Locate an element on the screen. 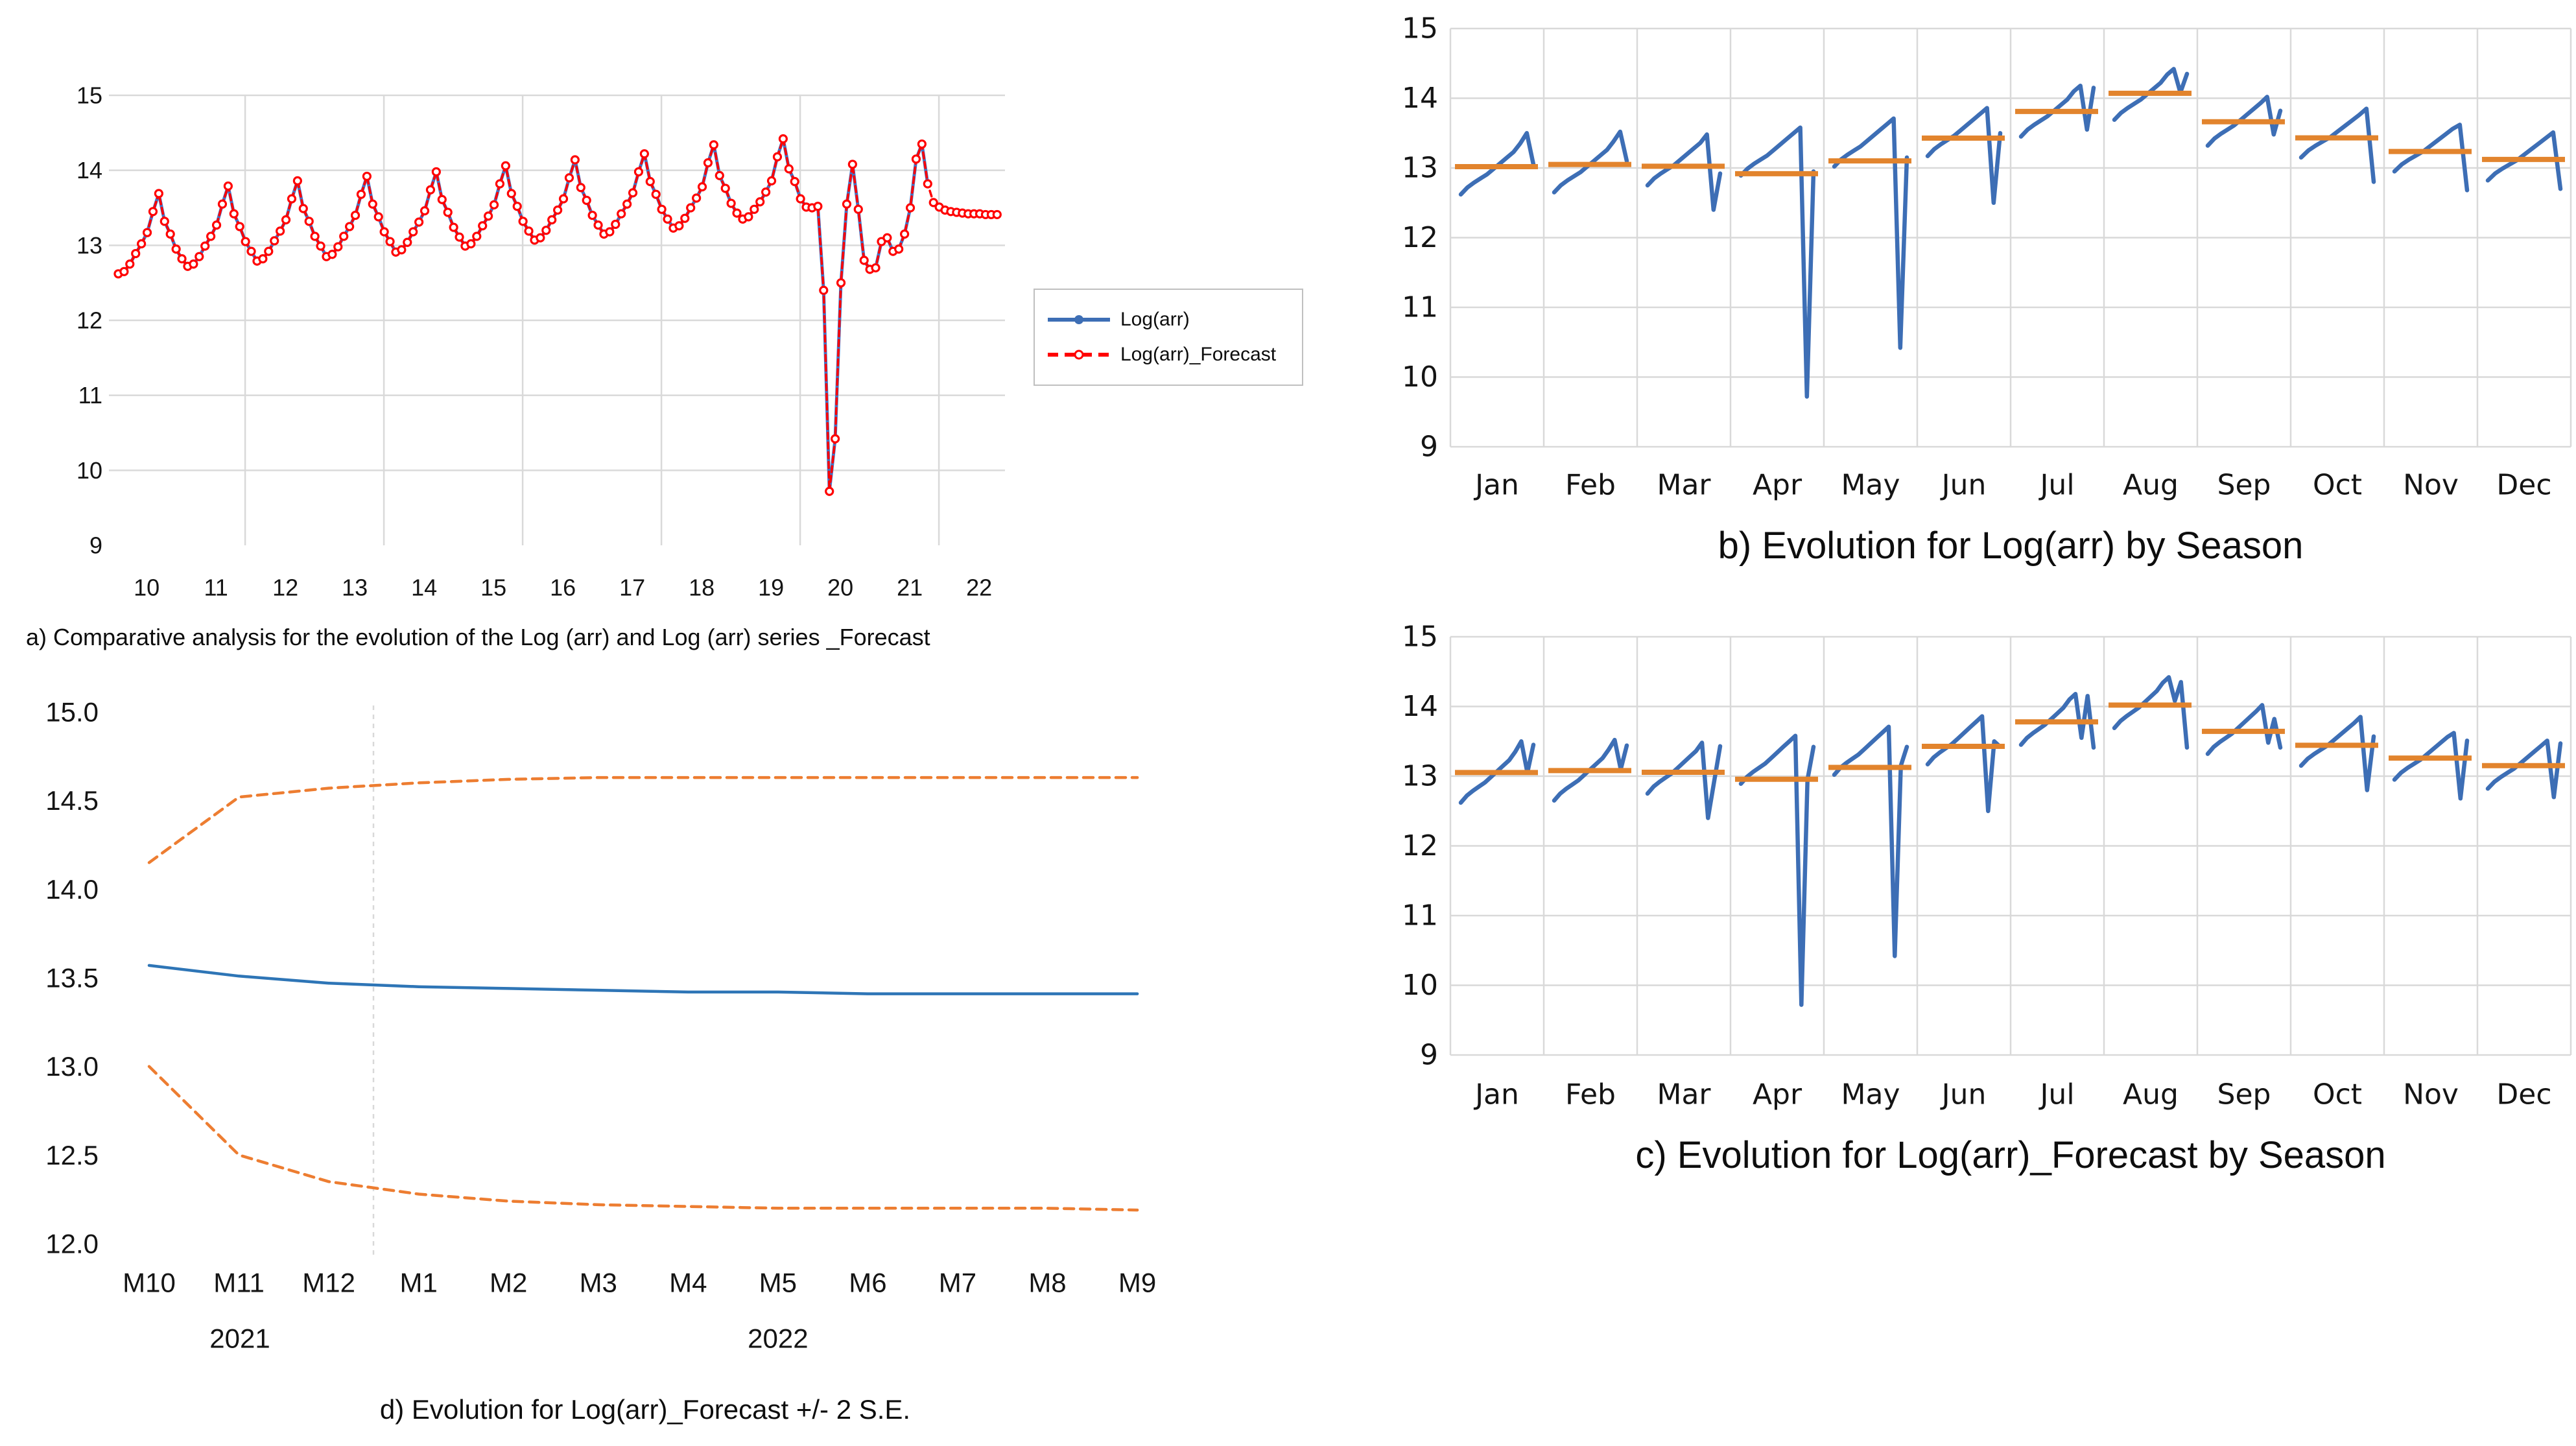 The image size is (2576, 1446). svg-text: M10 is located at coordinates (149, 1283).